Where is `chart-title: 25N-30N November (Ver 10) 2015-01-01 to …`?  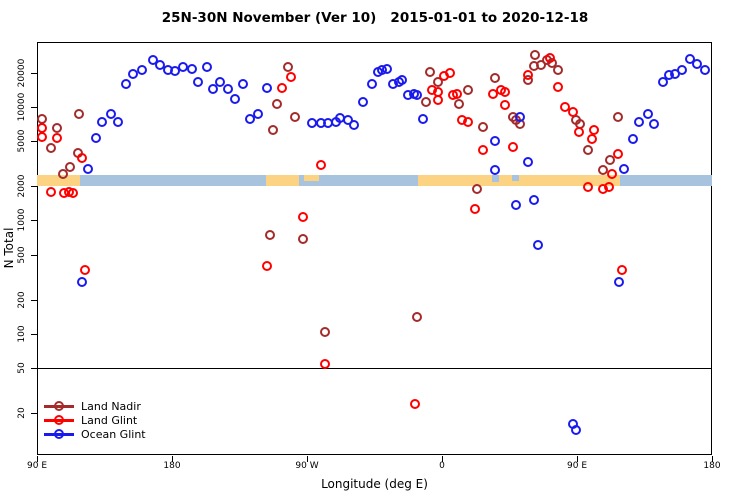
chart-title: 25N-30N November (Ver 10) 2015-01-01 to … is located at coordinates (375, 18).